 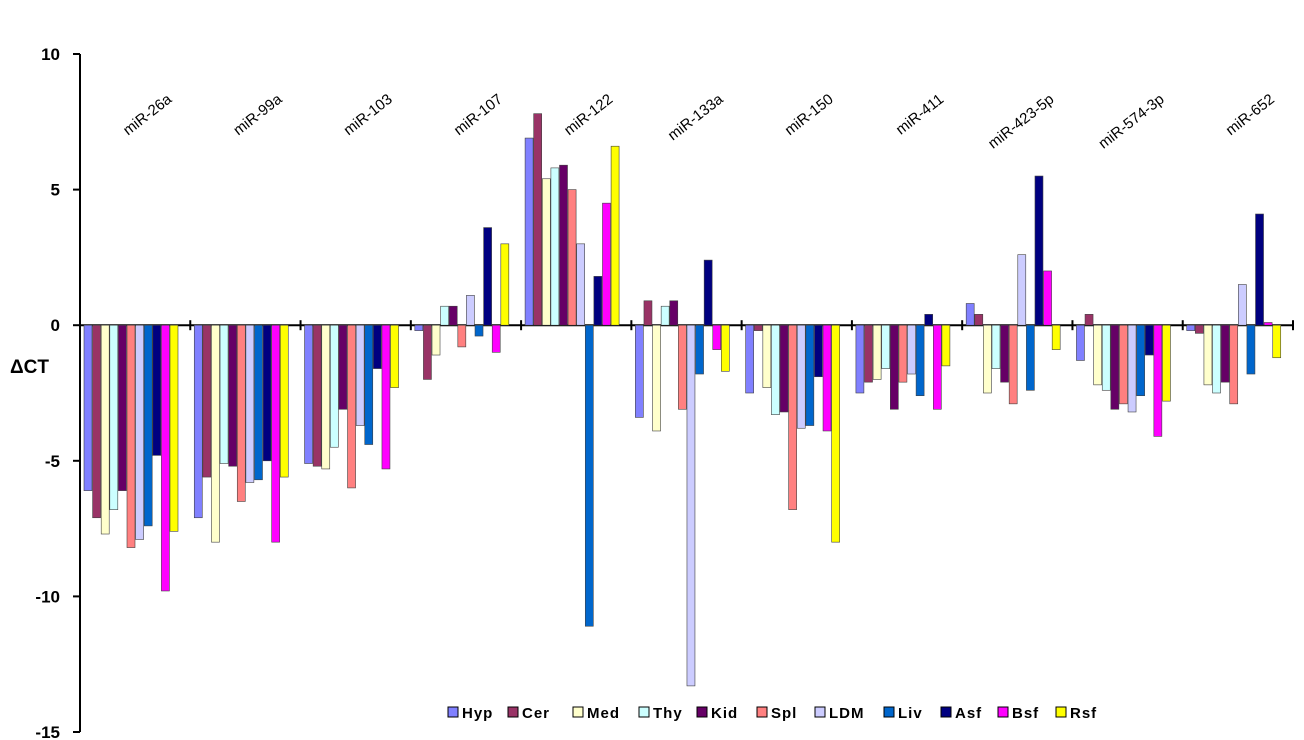 What do you see at coordinates (215, 433) in the screenshot?
I see `bar-med-mir-99a` at bounding box center [215, 433].